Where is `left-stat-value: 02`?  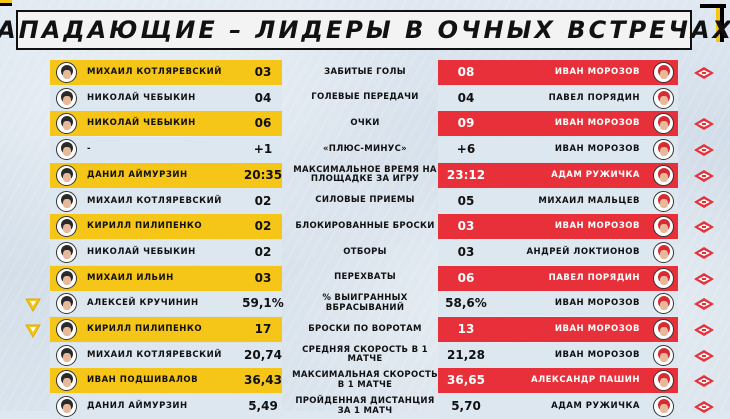 left-stat-value: 02 is located at coordinates (263, 200).